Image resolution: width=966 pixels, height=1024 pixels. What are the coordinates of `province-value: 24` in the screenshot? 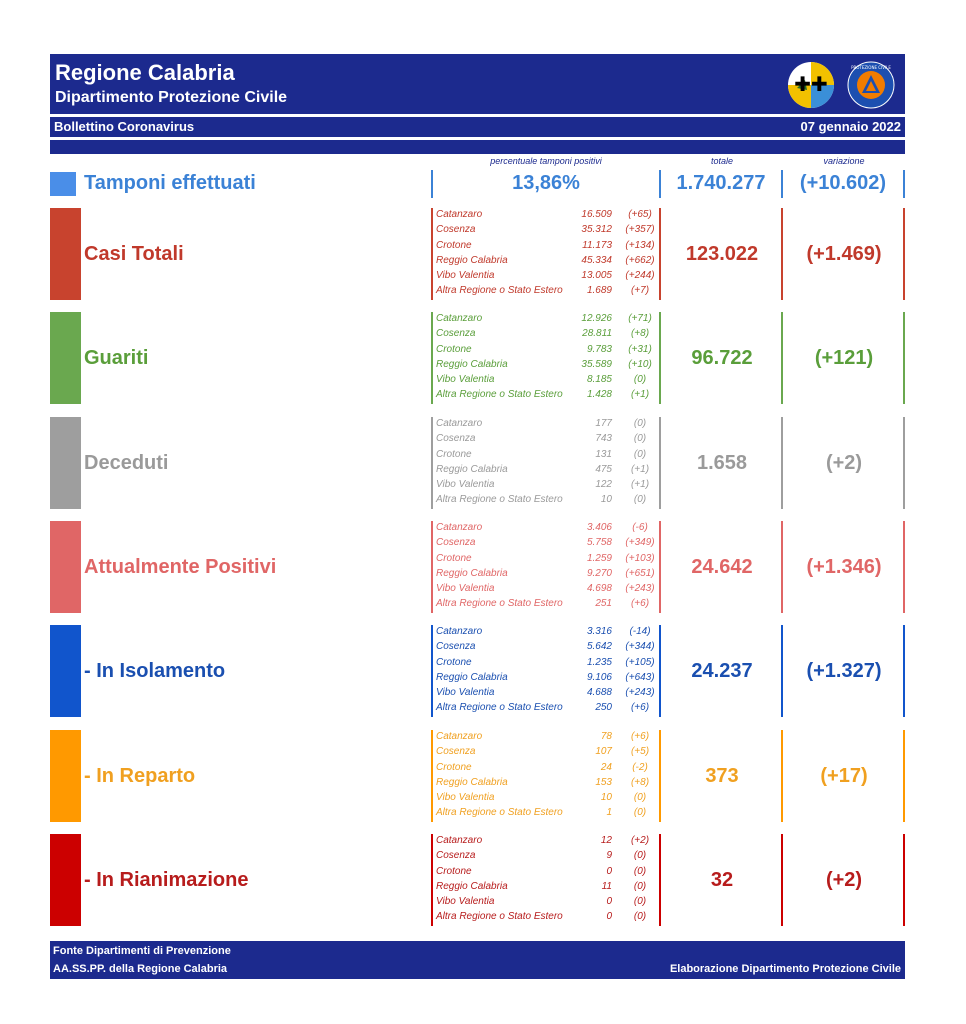 It's located at (606, 767).